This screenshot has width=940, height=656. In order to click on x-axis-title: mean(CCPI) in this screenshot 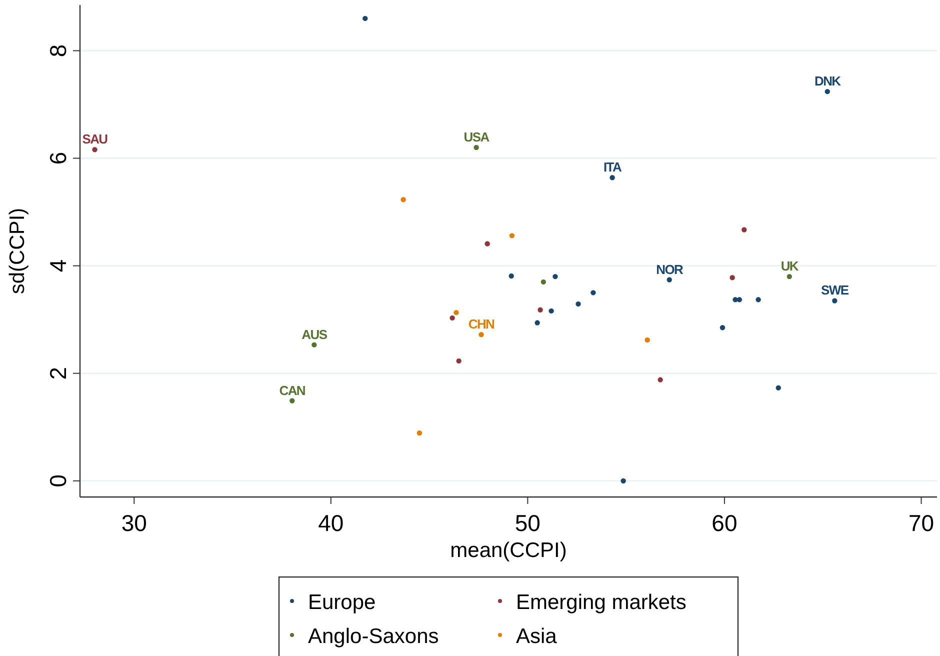, I will do `click(508, 550)`.